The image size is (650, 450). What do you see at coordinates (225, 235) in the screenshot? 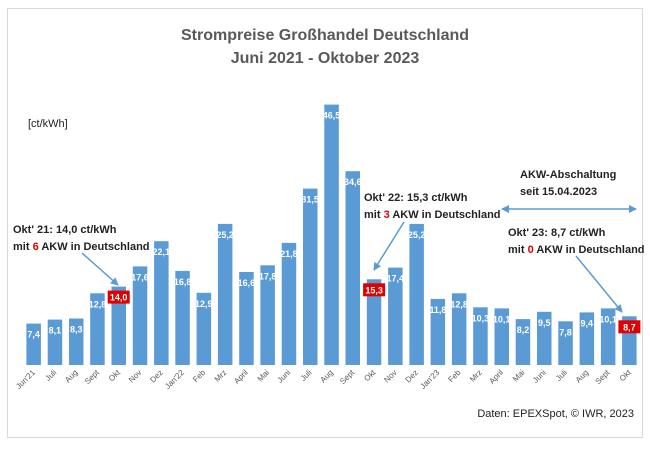
I see `data-label-9: 25,2` at bounding box center [225, 235].